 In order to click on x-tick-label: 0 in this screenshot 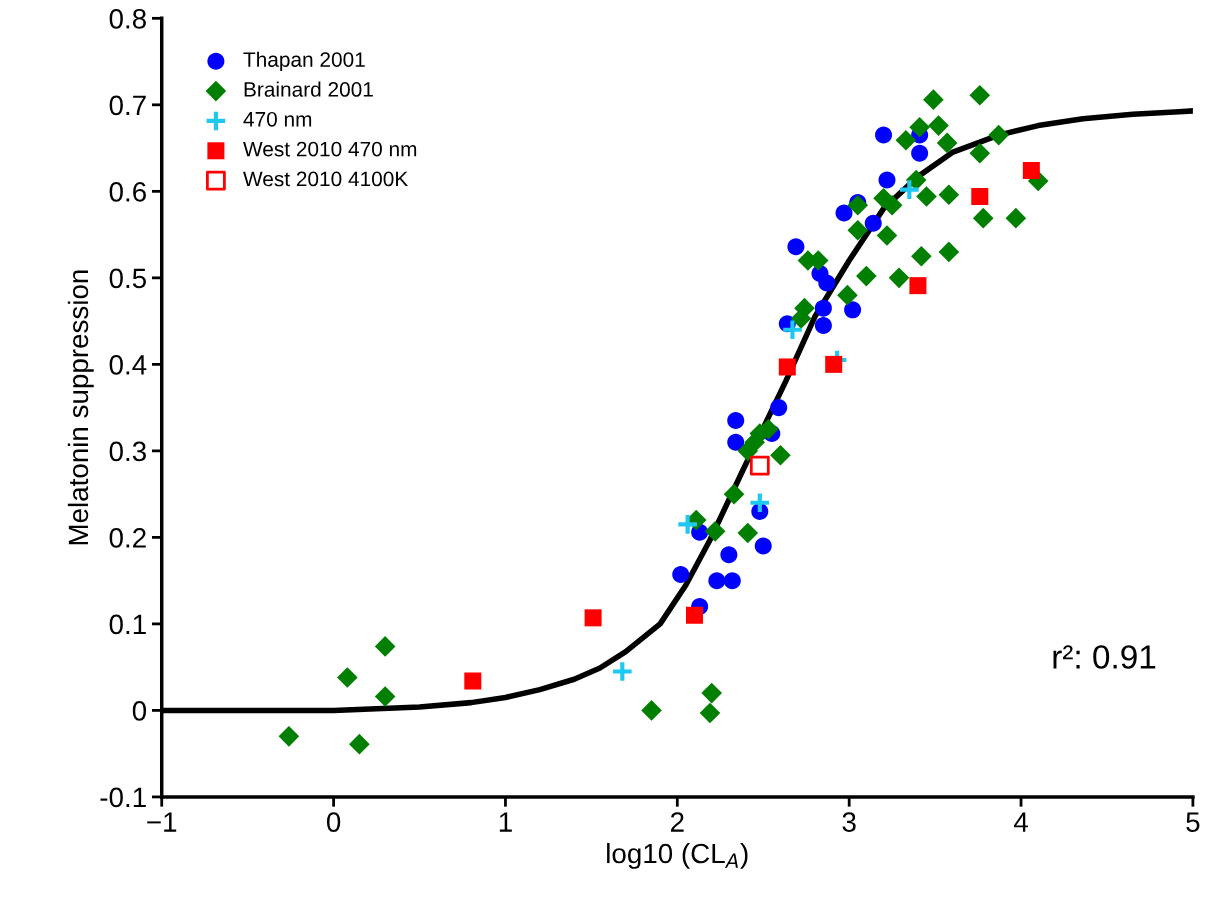, I will do `click(333, 822)`.